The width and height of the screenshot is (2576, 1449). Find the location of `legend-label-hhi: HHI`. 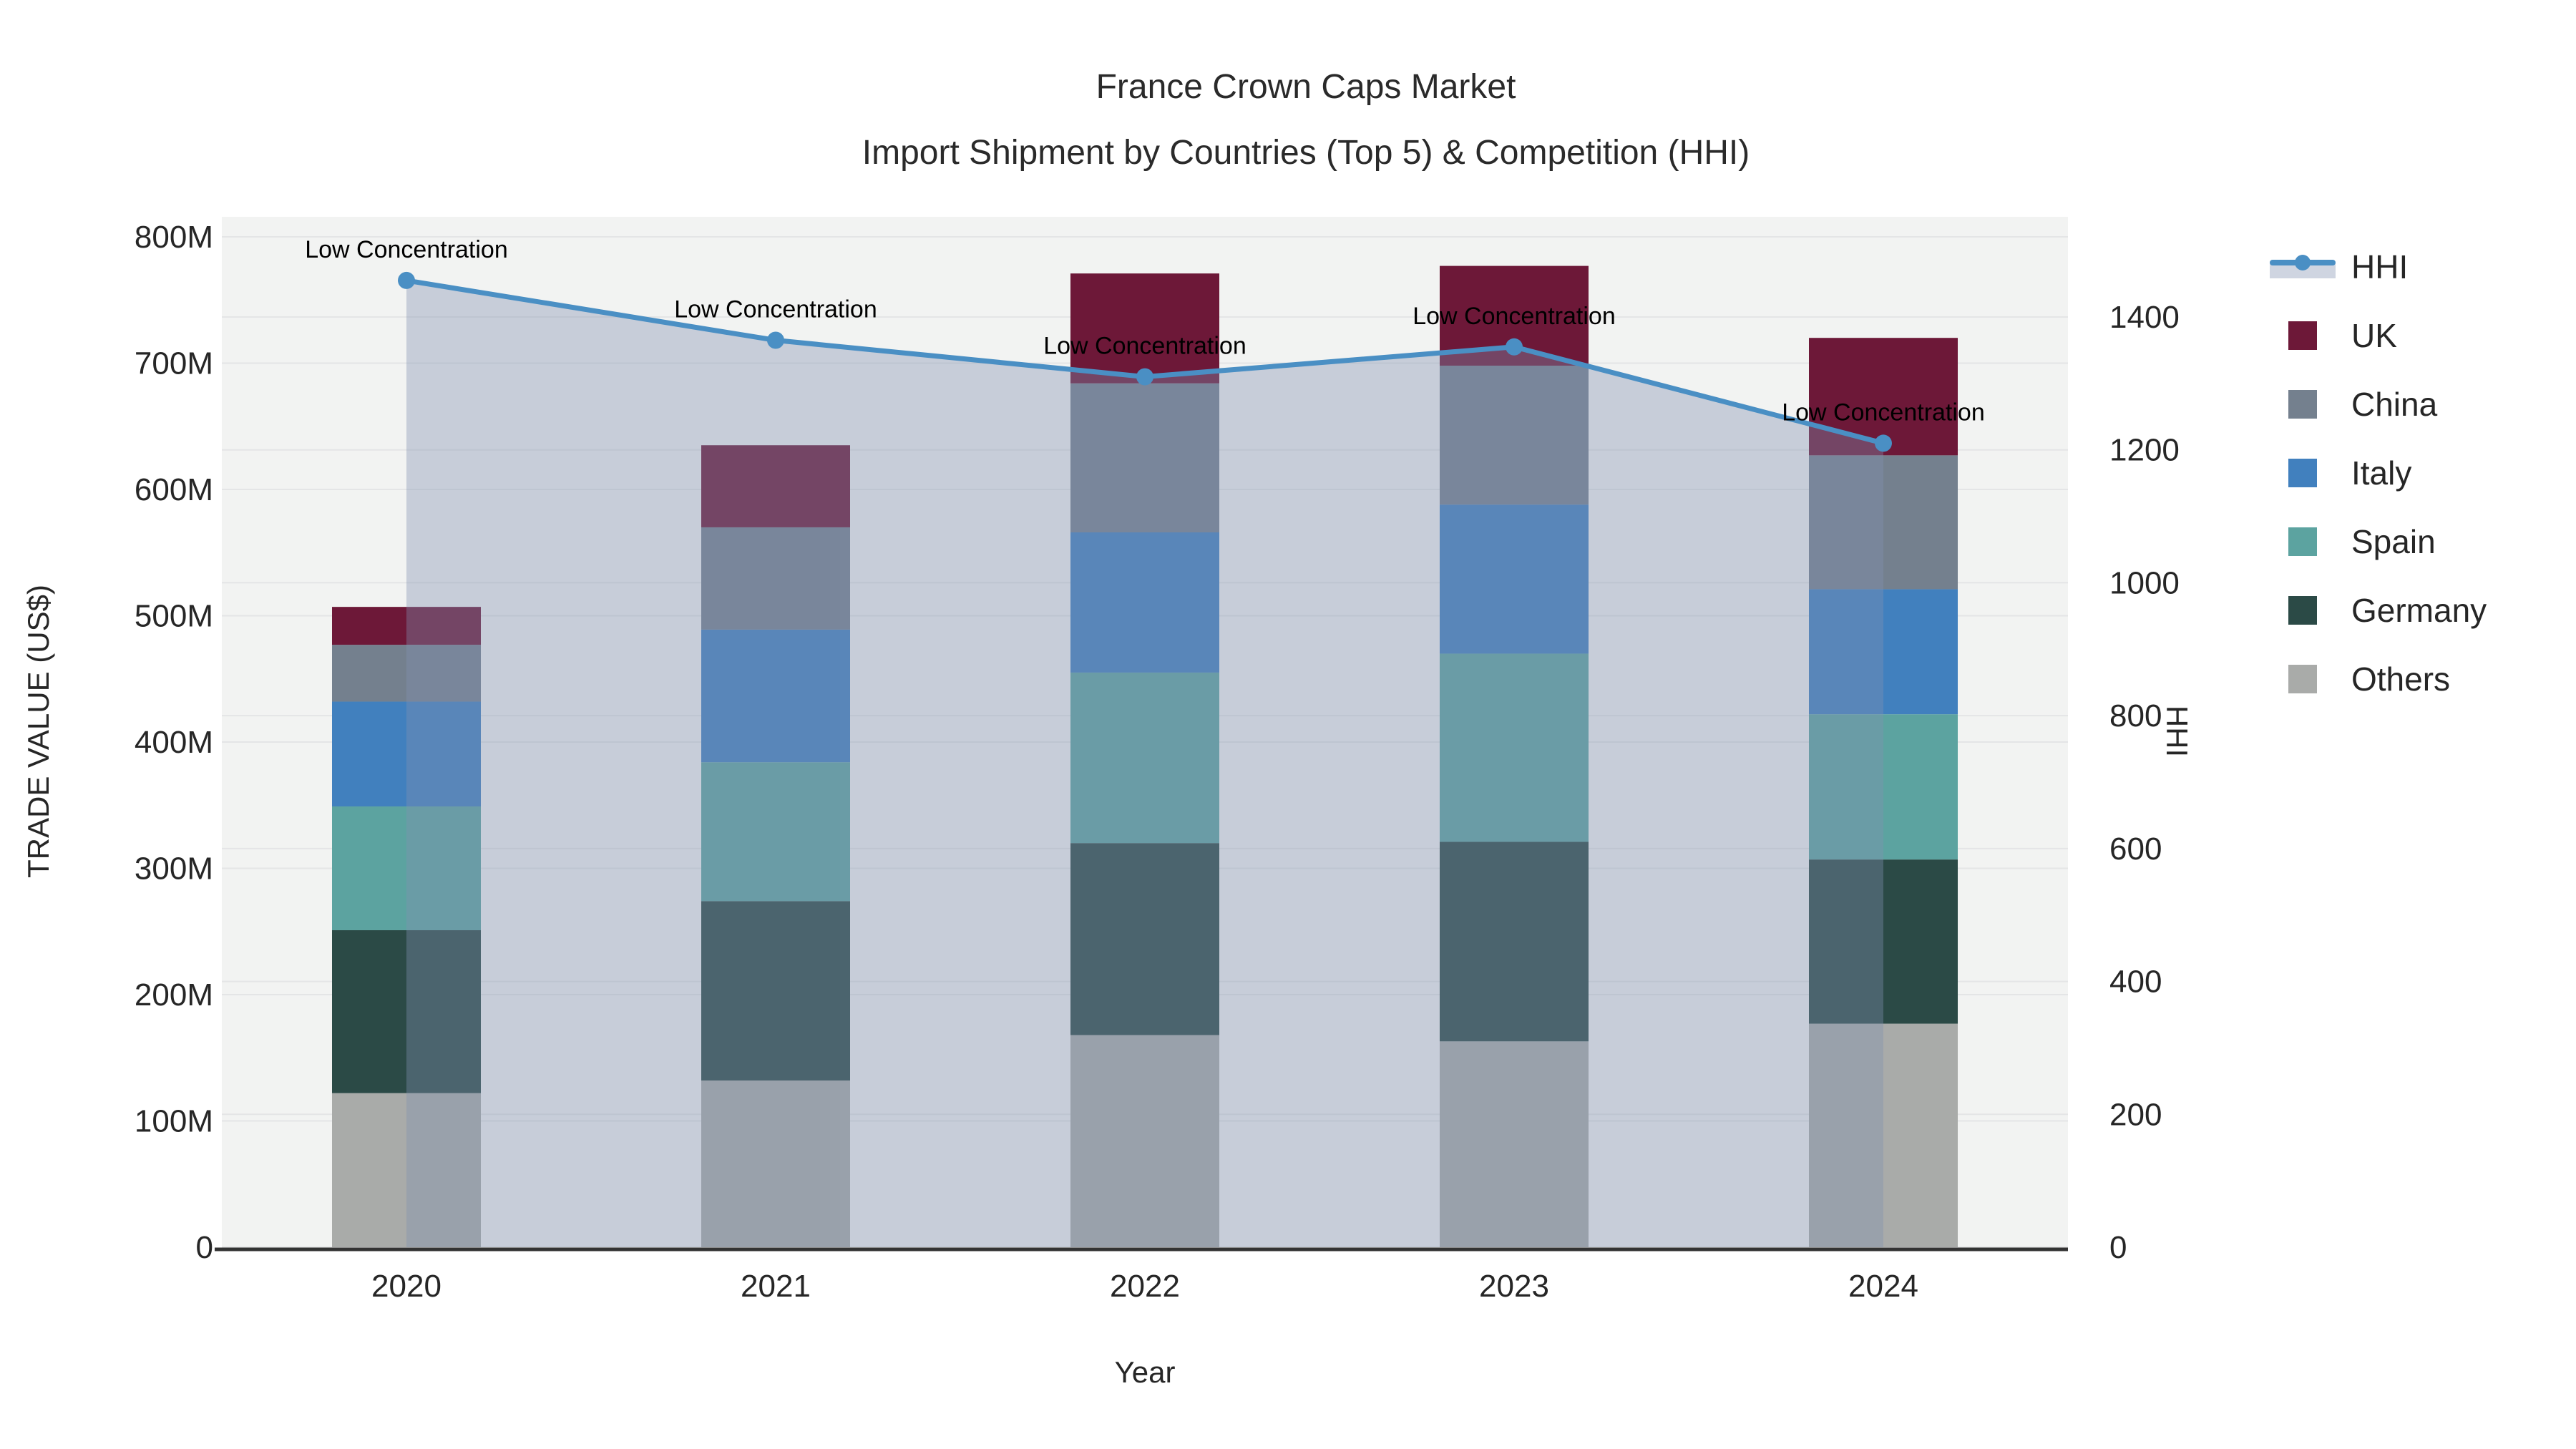

legend-label-hhi: HHI is located at coordinates (2380, 267).